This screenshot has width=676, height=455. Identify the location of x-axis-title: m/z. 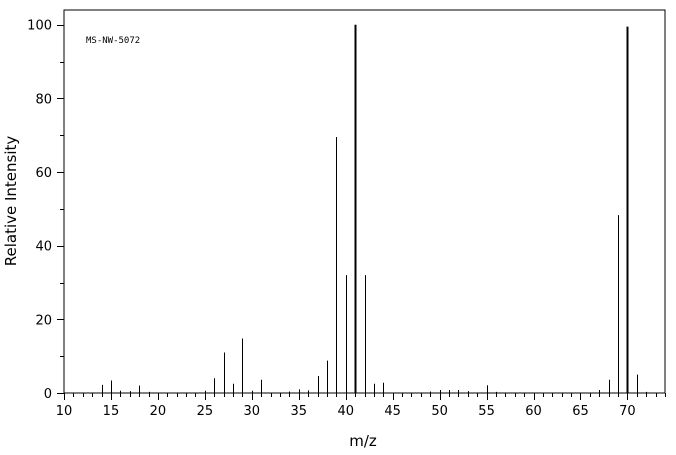
(363, 441).